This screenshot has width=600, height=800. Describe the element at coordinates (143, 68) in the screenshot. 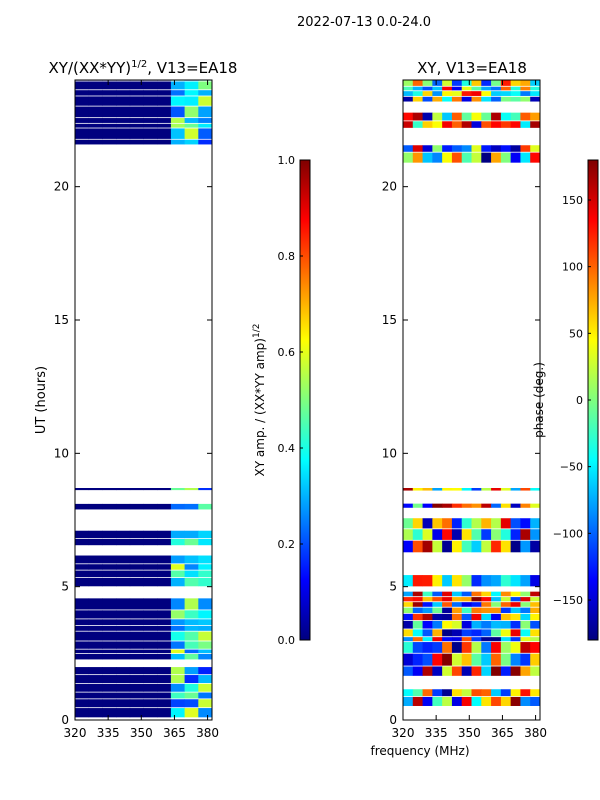

I see `amp-panel-title: XY/(XX*YY)1/2, V13=EA18` at that location.